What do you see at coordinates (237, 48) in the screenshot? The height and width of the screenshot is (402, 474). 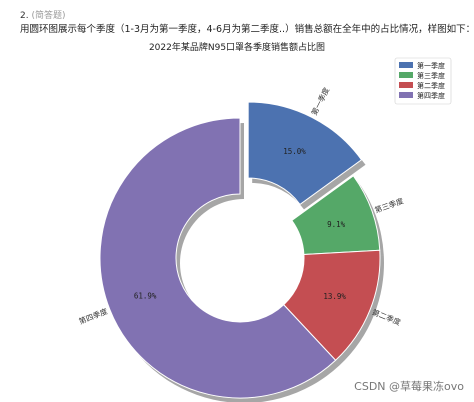 I see `chart-title: 2022年某品牌N95口罩各季度销售额占比图` at bounding box center [237, 48].